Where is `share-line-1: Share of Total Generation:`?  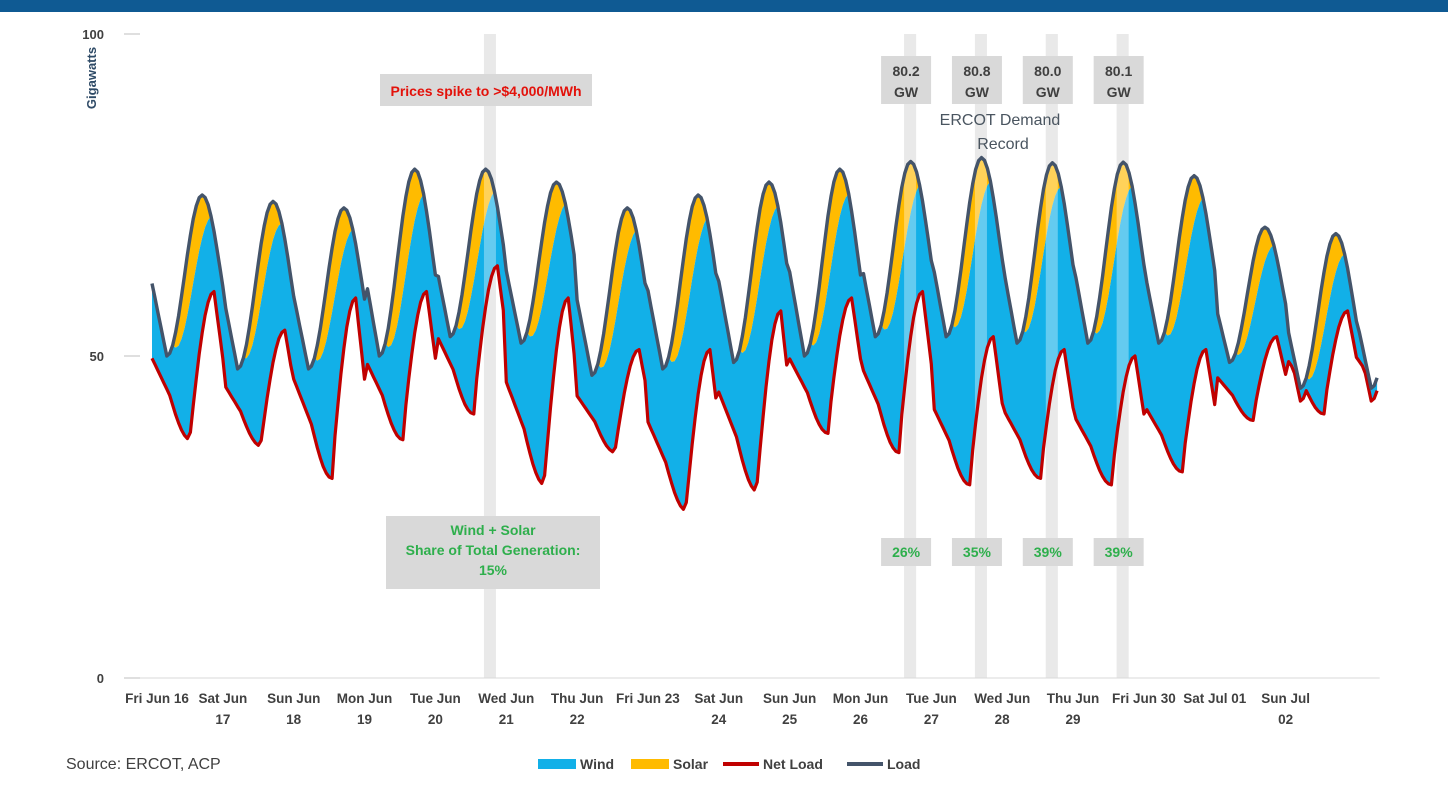
share-line-1: Share of Total Generation: is located at coordinates (493, 550).